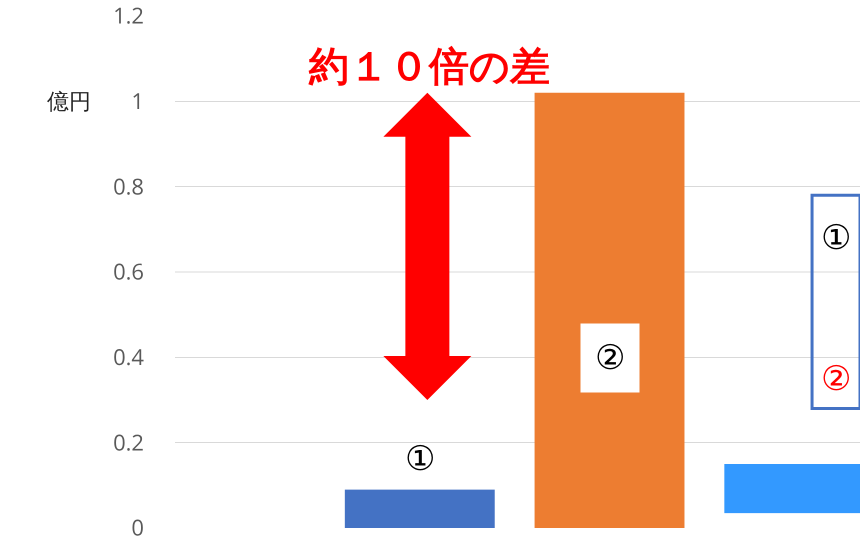 This screenshot has height=555, width=860. Describe the element at coordinates (836, 238) in the screenshot. I see `annotation: ①` at that location.